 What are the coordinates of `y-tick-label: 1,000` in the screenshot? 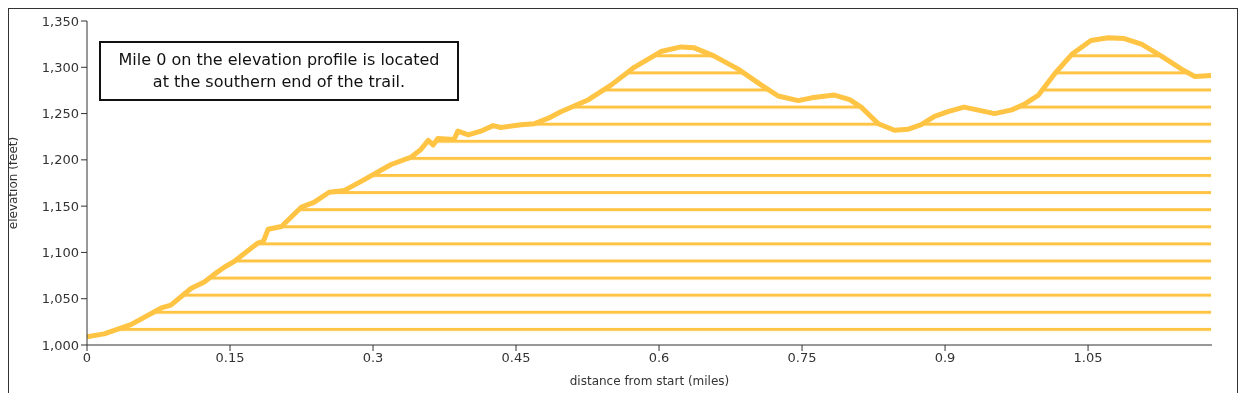 It's located at (60, 345).